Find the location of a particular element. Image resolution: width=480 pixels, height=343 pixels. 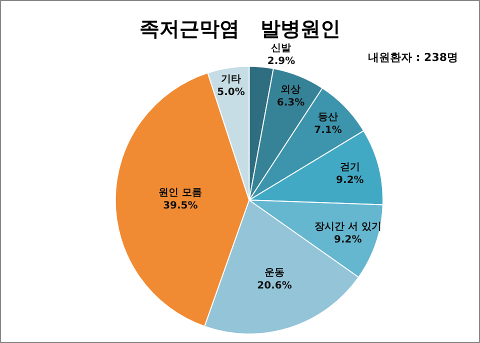

data-label: 20.6% is located at coordinates (274, 286).